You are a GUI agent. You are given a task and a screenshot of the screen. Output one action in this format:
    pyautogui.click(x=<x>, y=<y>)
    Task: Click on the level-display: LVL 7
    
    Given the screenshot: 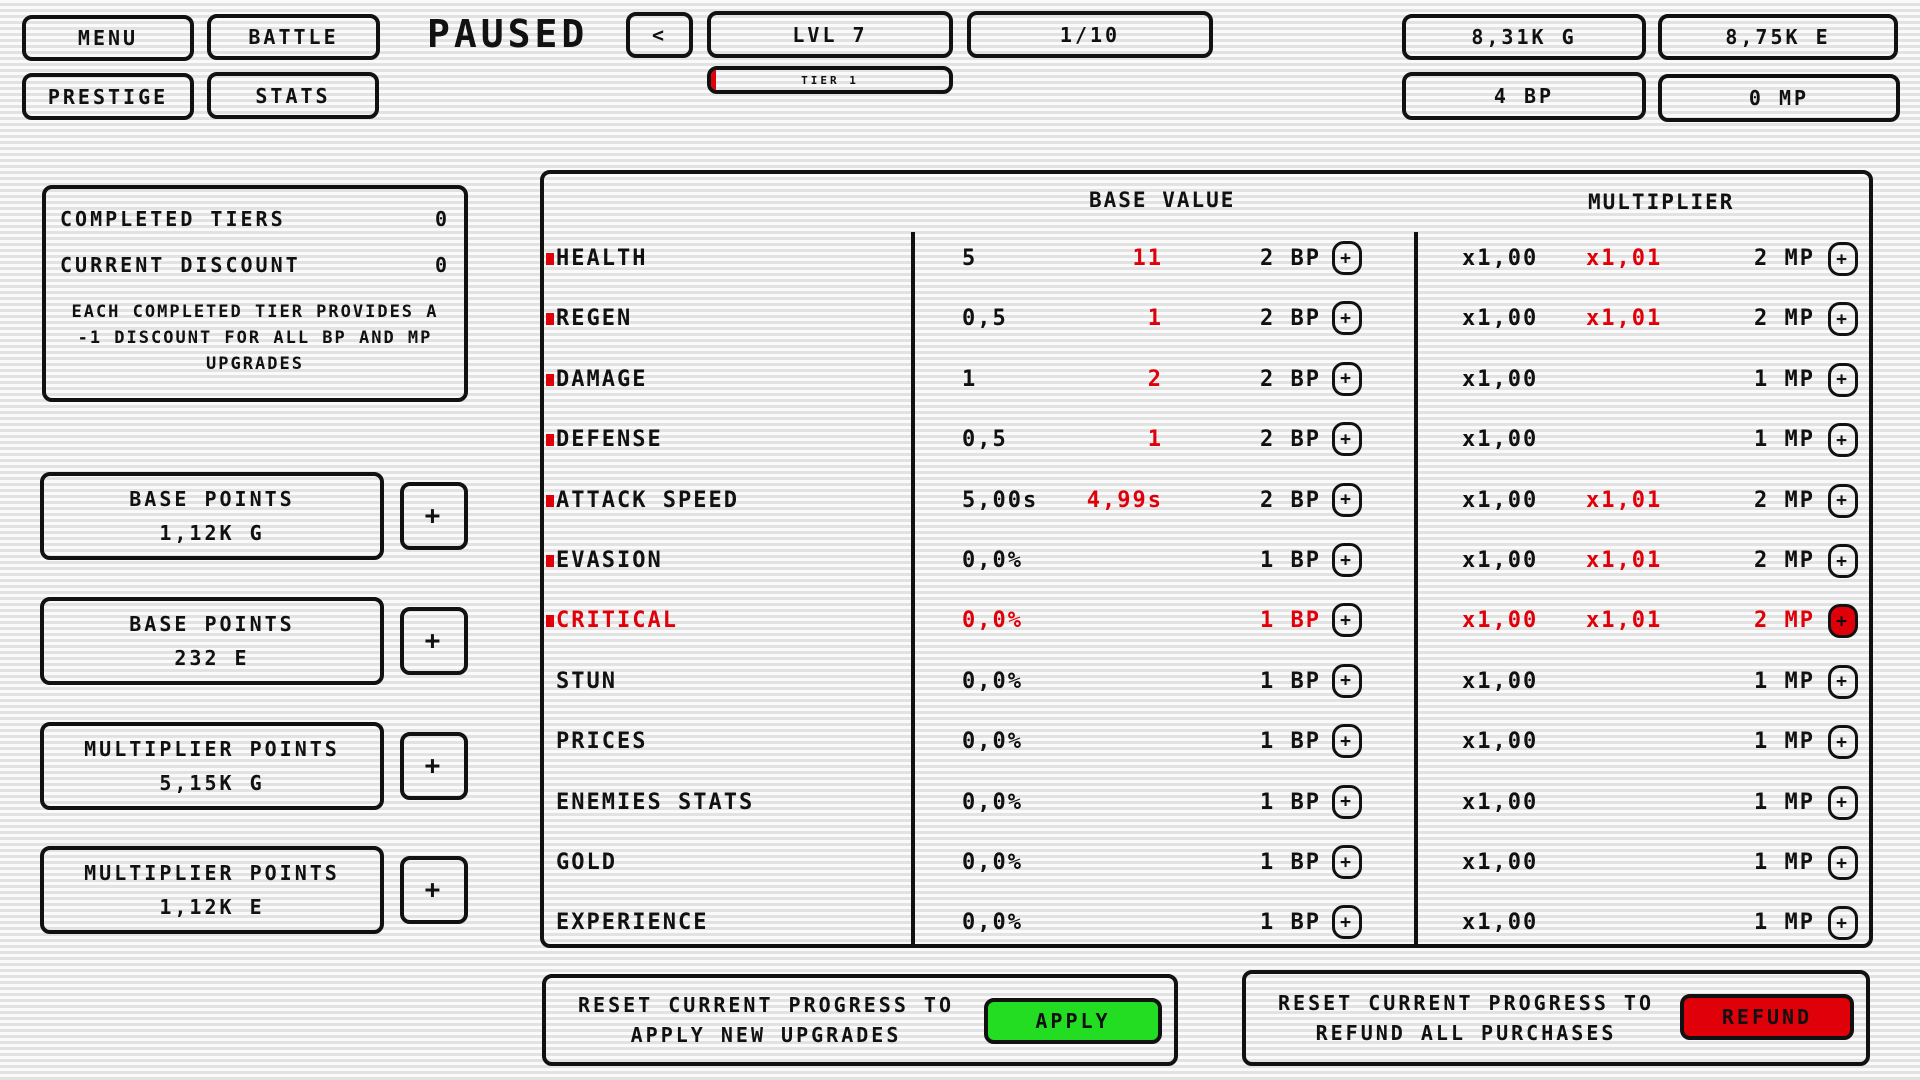 What is the action you would take?
    pyautogui.click(x=830, y=34)
    